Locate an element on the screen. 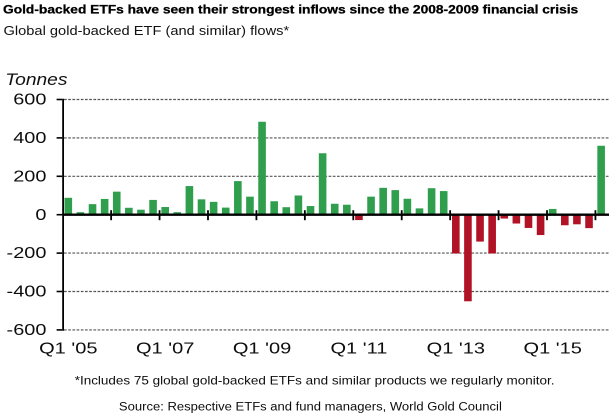 This screenshot has height=419, width=609. svg-text: Q1 '11 is located at coordinates (358, 348).